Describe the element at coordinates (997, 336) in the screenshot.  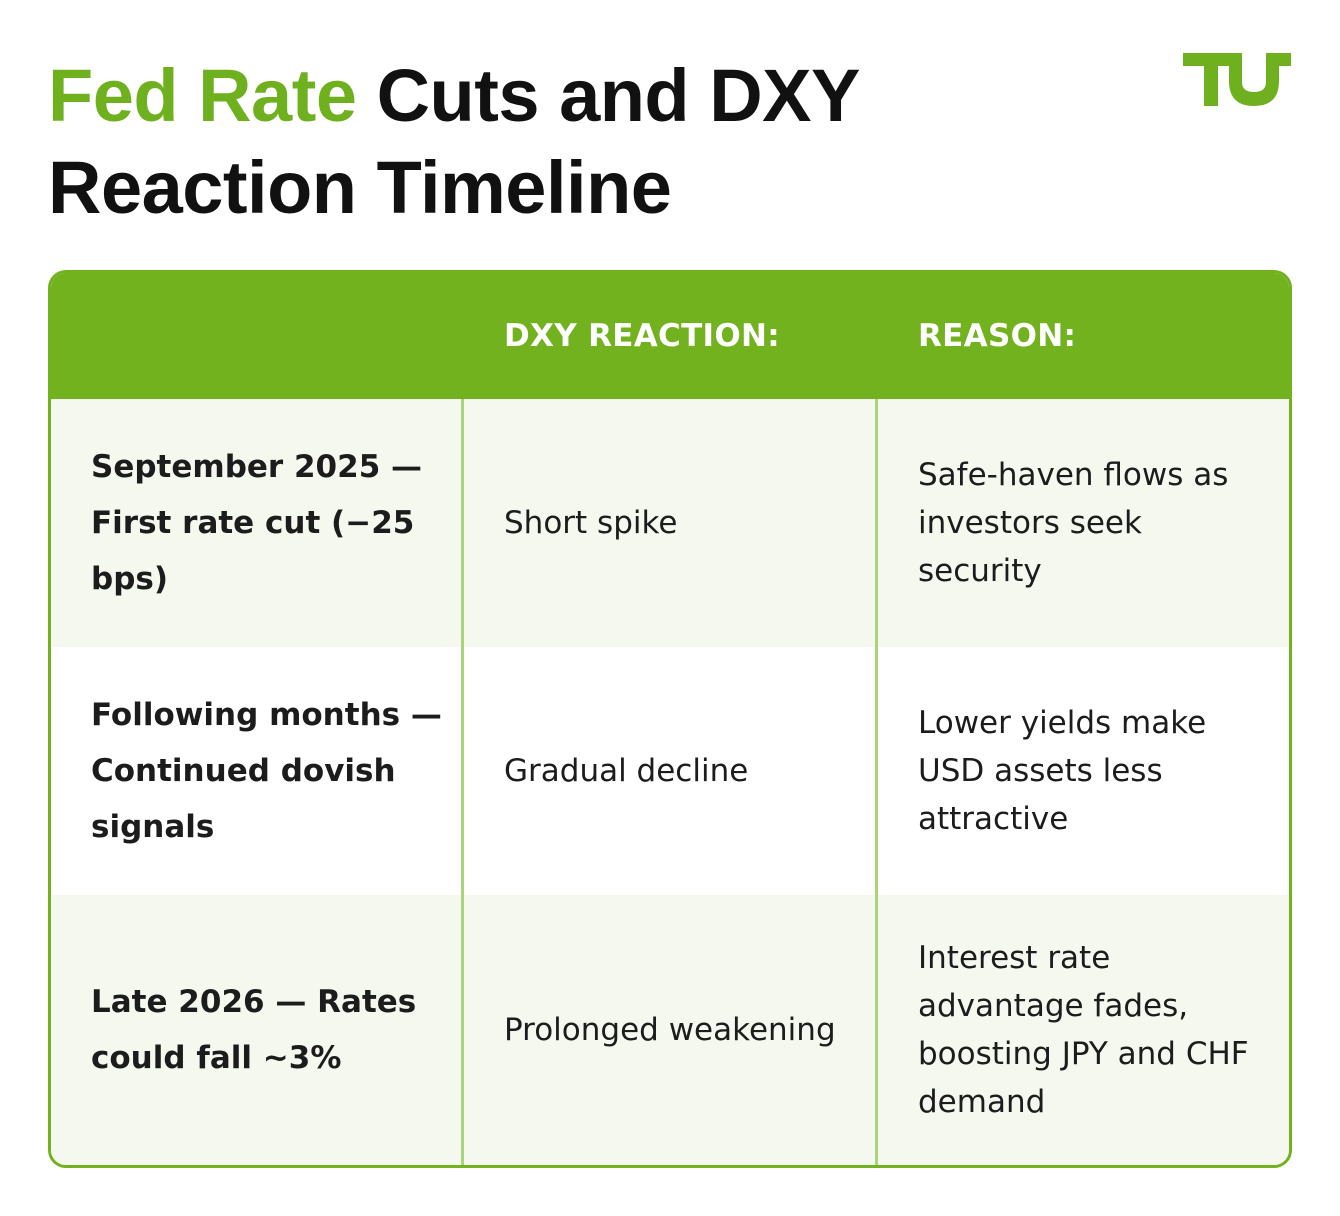
I see `header-reason: REASON:` at that location.